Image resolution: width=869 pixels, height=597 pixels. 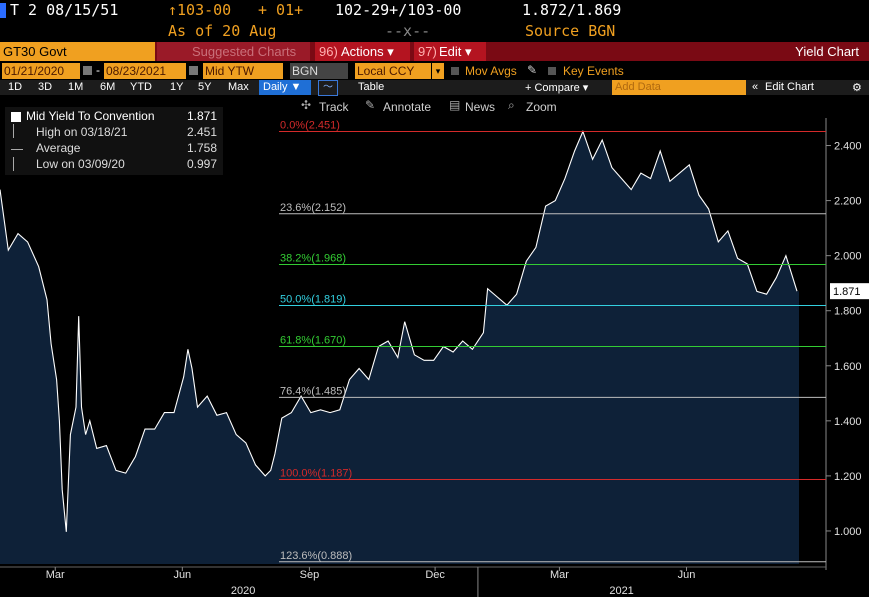 I want to click on quote-subheader: As of 20 Aug --x-- Source BGN, so click(x=434, y=31).